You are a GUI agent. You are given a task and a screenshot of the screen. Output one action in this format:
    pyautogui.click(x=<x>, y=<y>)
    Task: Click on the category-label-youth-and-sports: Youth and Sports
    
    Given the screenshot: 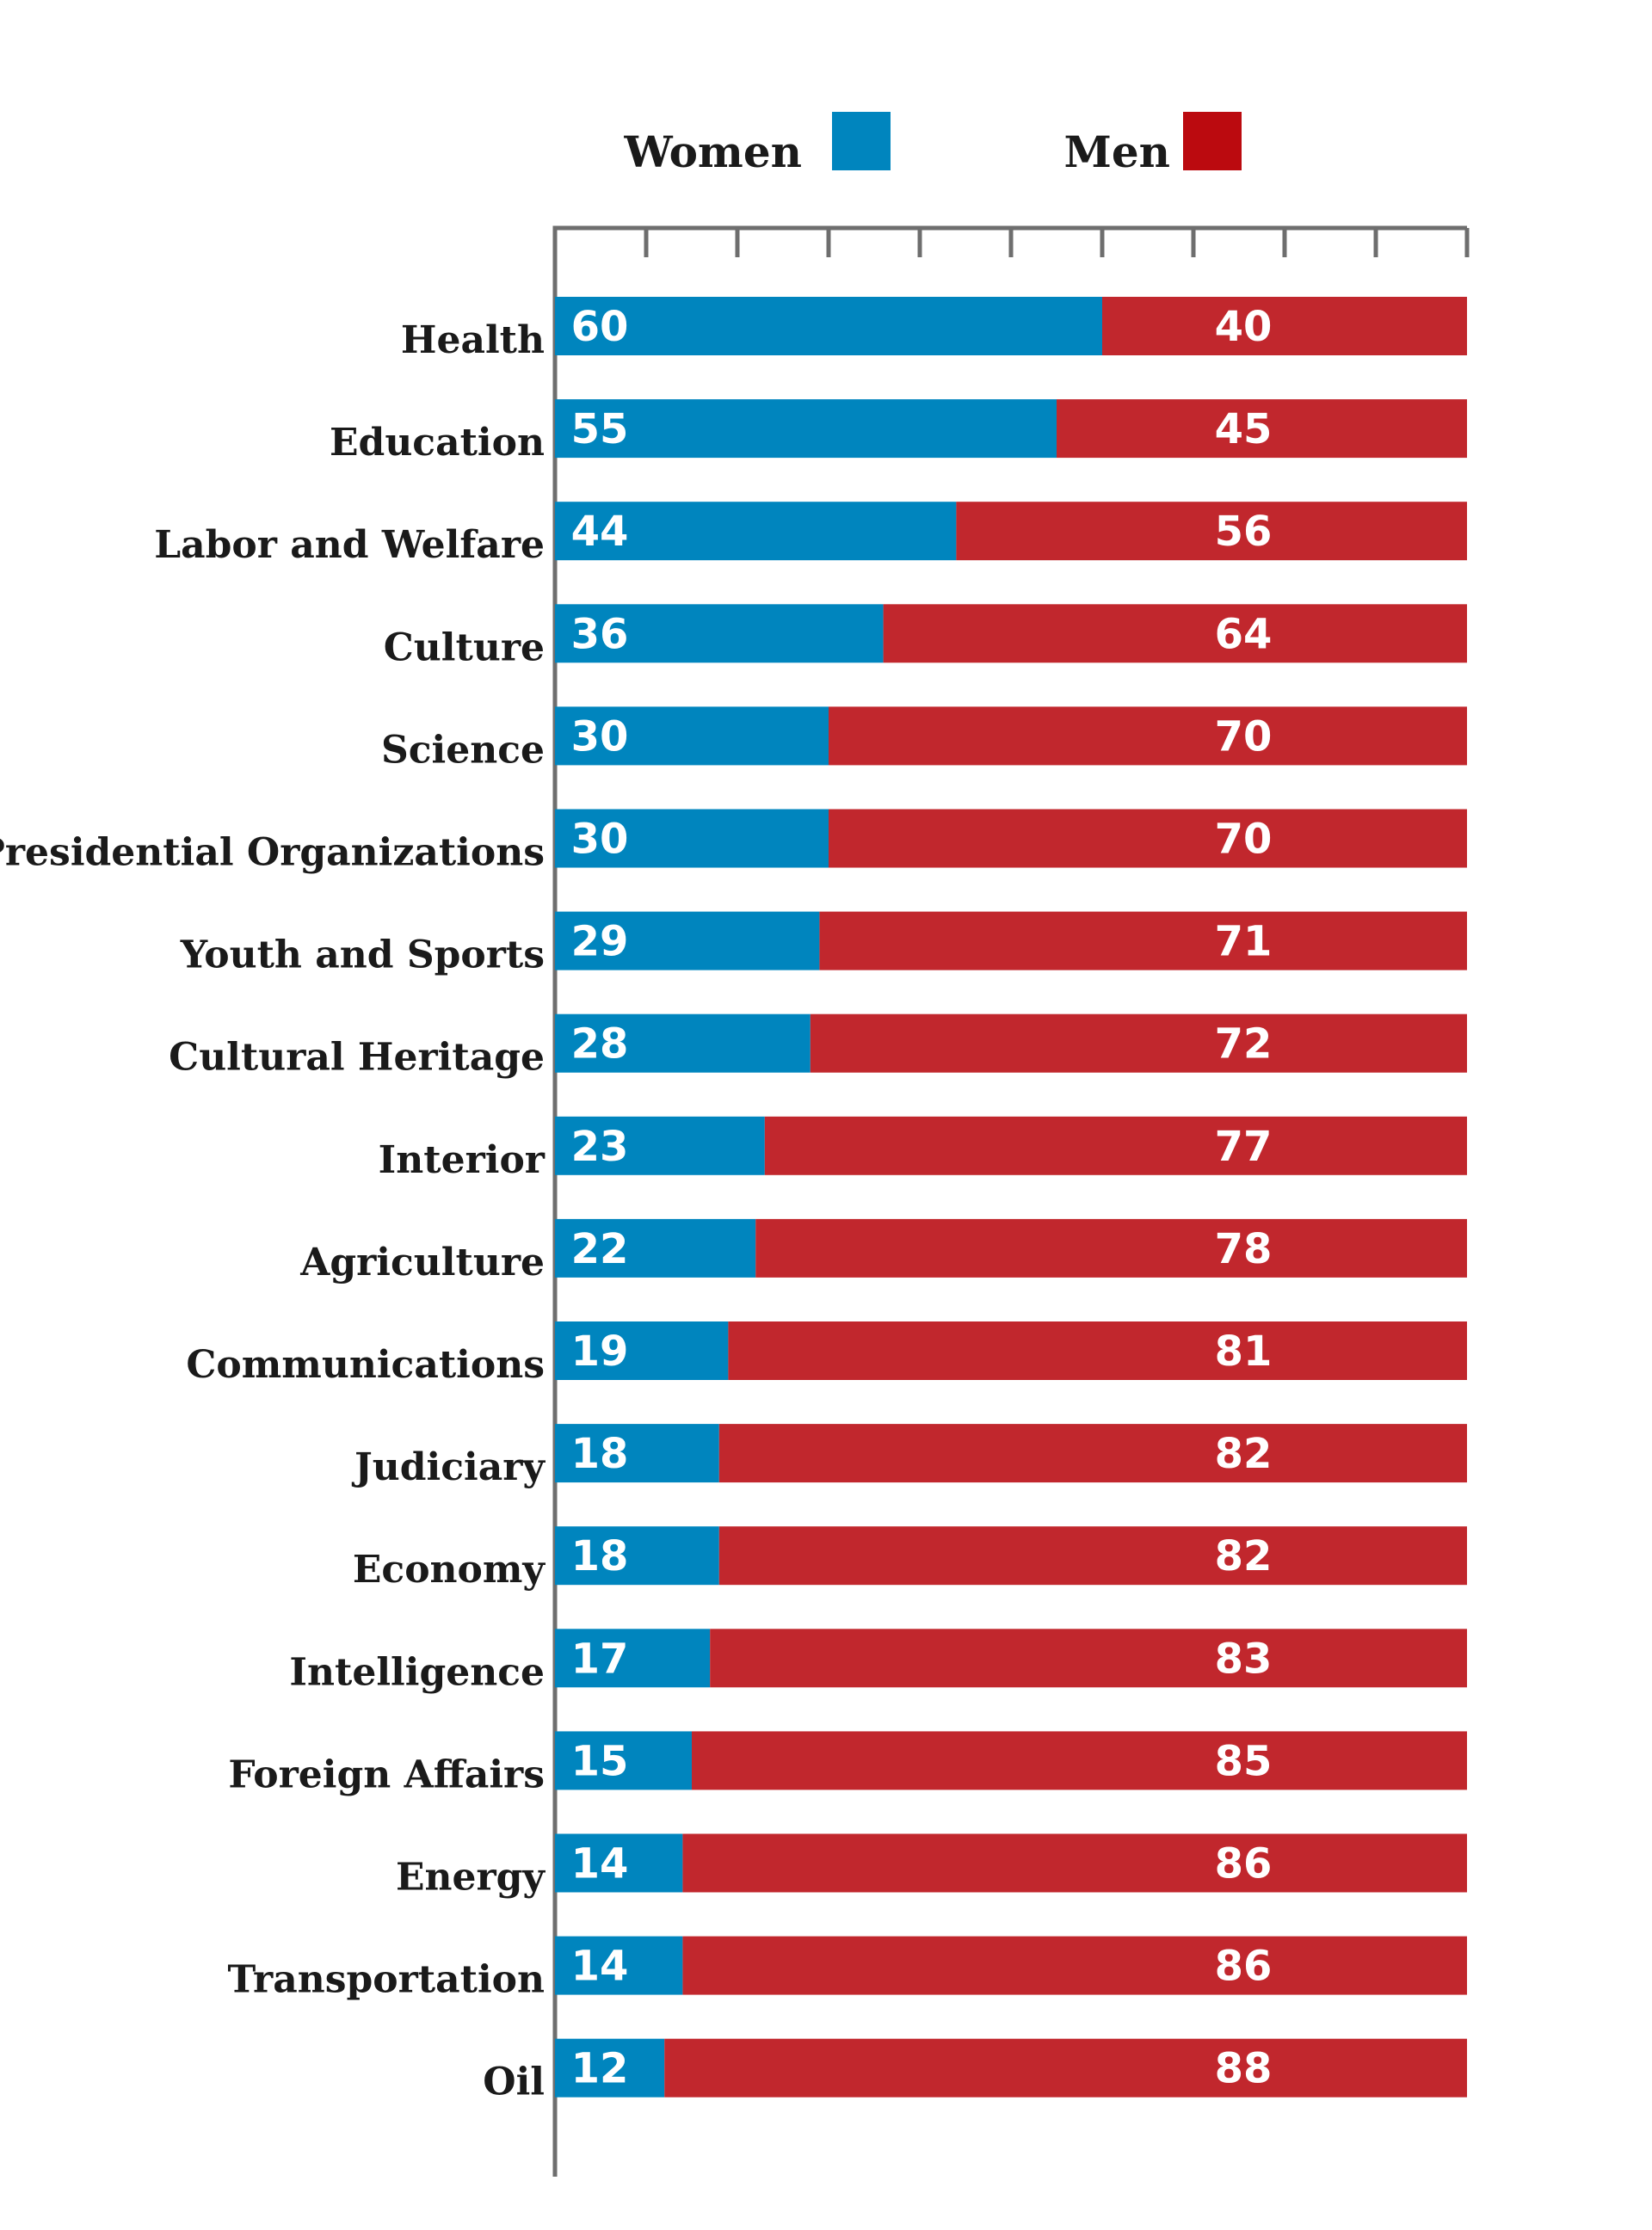 What is the action you would take?
    pyautogui.click(x=362, y=955)
    